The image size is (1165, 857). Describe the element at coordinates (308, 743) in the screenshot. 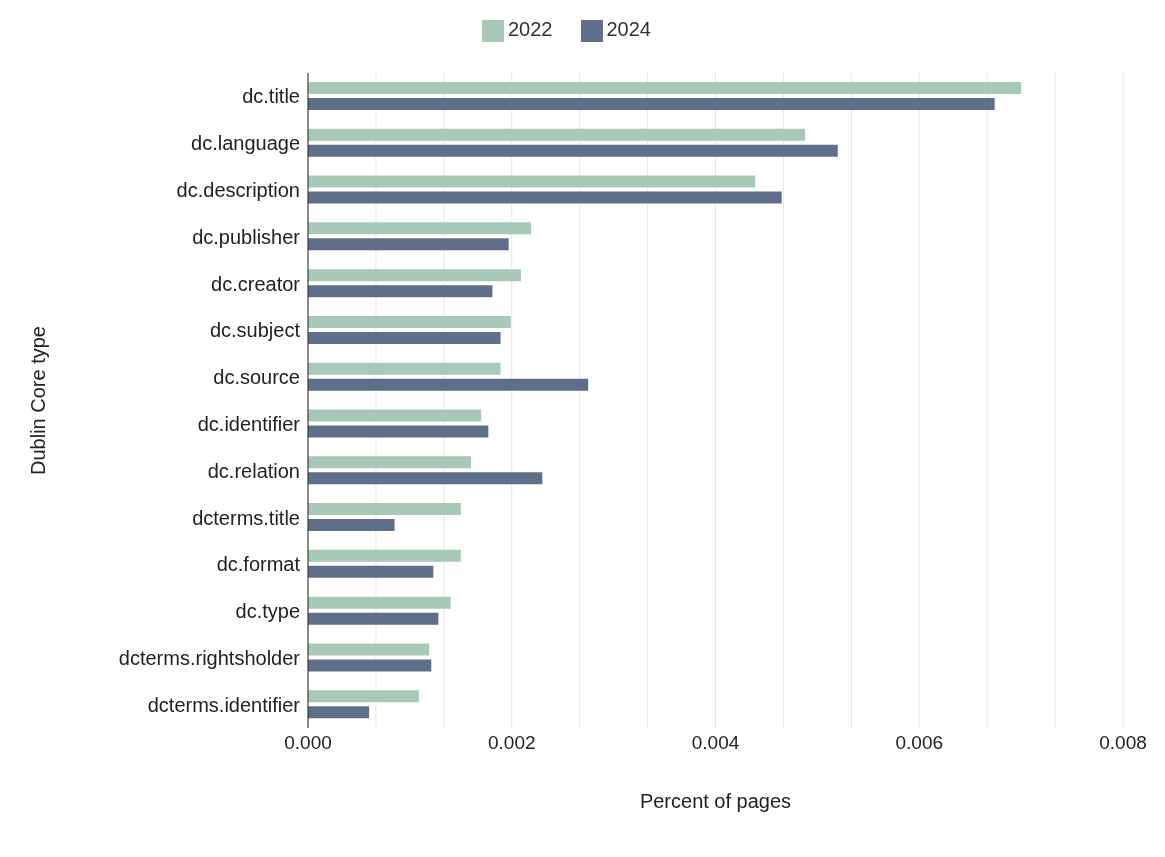

I see `x-tick-label: 0.000` at that location.